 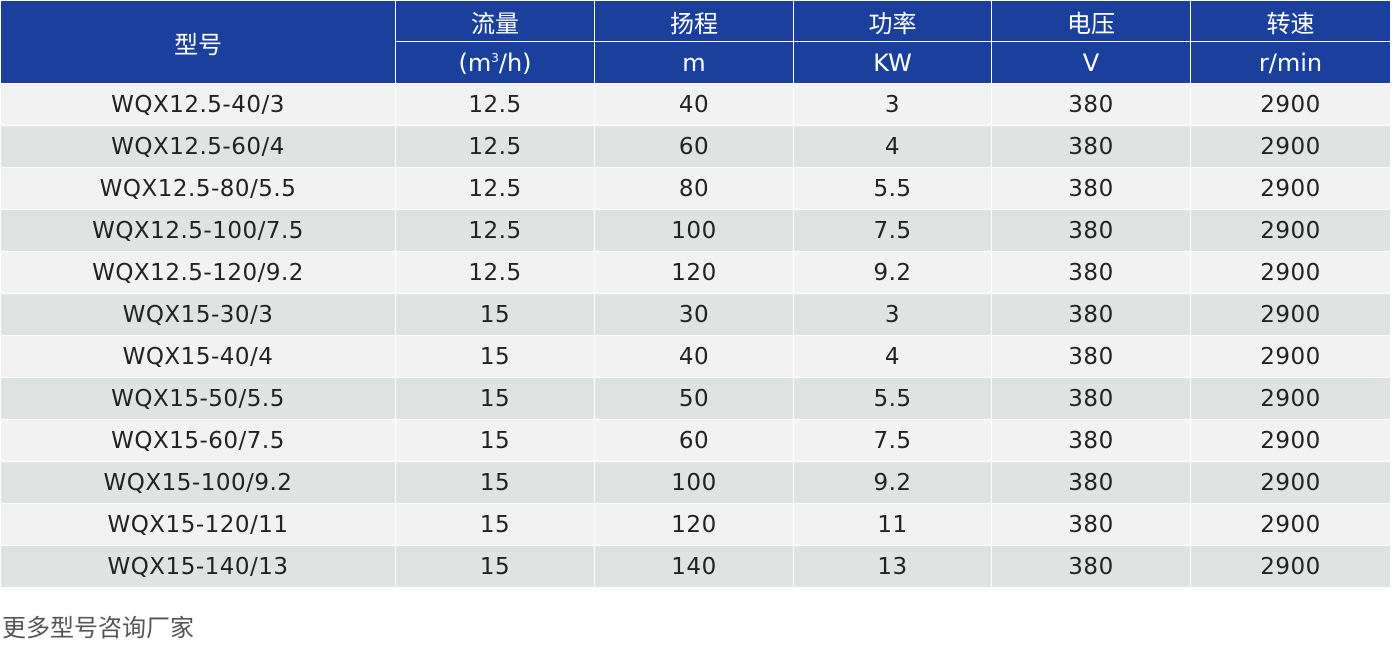 What do you see at coordinates (198, 482) in the screenshot?
I see `cell-model: WQX15-100/9.2` at bounding box center [198, 482].